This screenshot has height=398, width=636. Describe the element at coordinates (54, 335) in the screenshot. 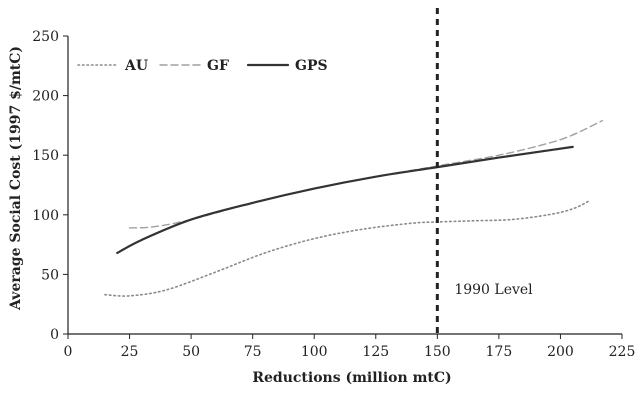

I see `y-tick-label: 0` at that location.